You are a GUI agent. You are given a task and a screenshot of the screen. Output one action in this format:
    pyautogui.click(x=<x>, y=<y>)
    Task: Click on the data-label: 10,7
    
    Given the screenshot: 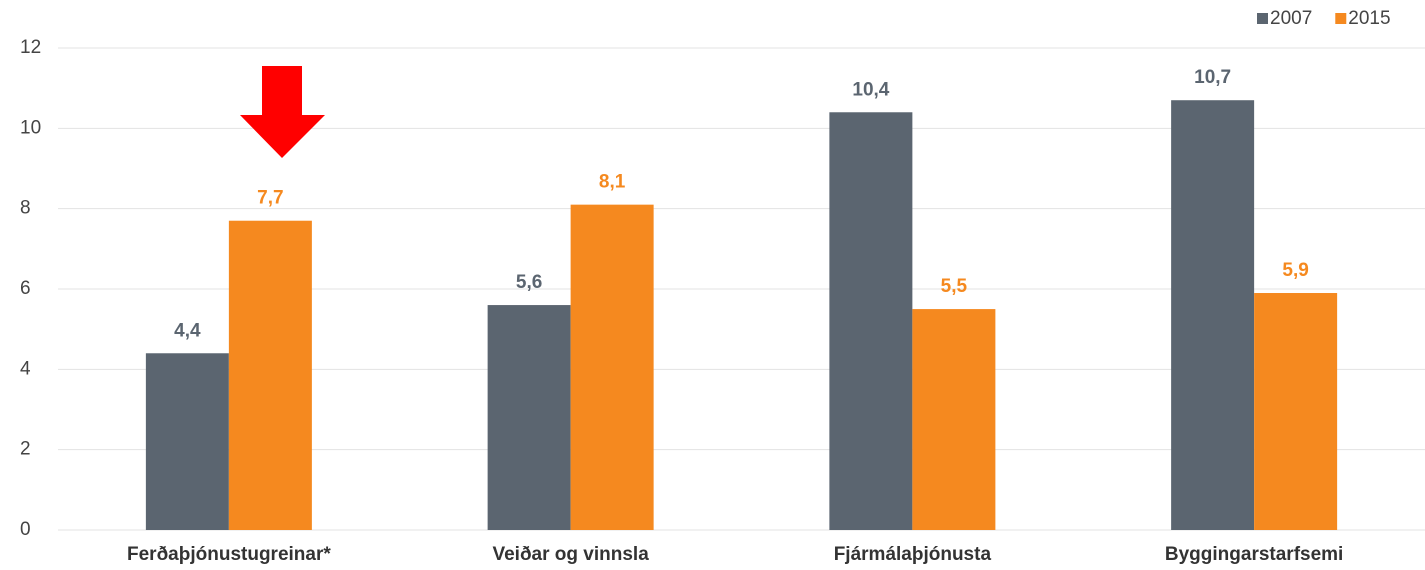 What is the action you would take?
    pyautogui.click(x=1212, y=77)
    